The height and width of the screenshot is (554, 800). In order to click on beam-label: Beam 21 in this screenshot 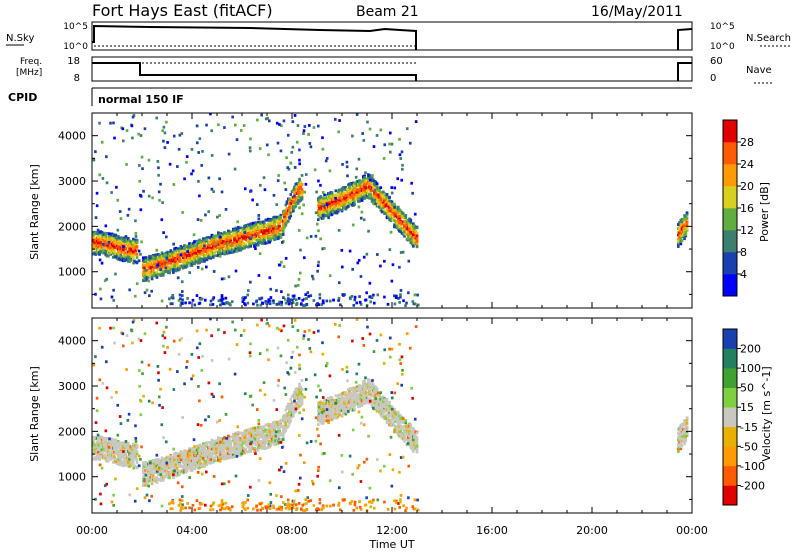, I will do `click(387, 12)`.